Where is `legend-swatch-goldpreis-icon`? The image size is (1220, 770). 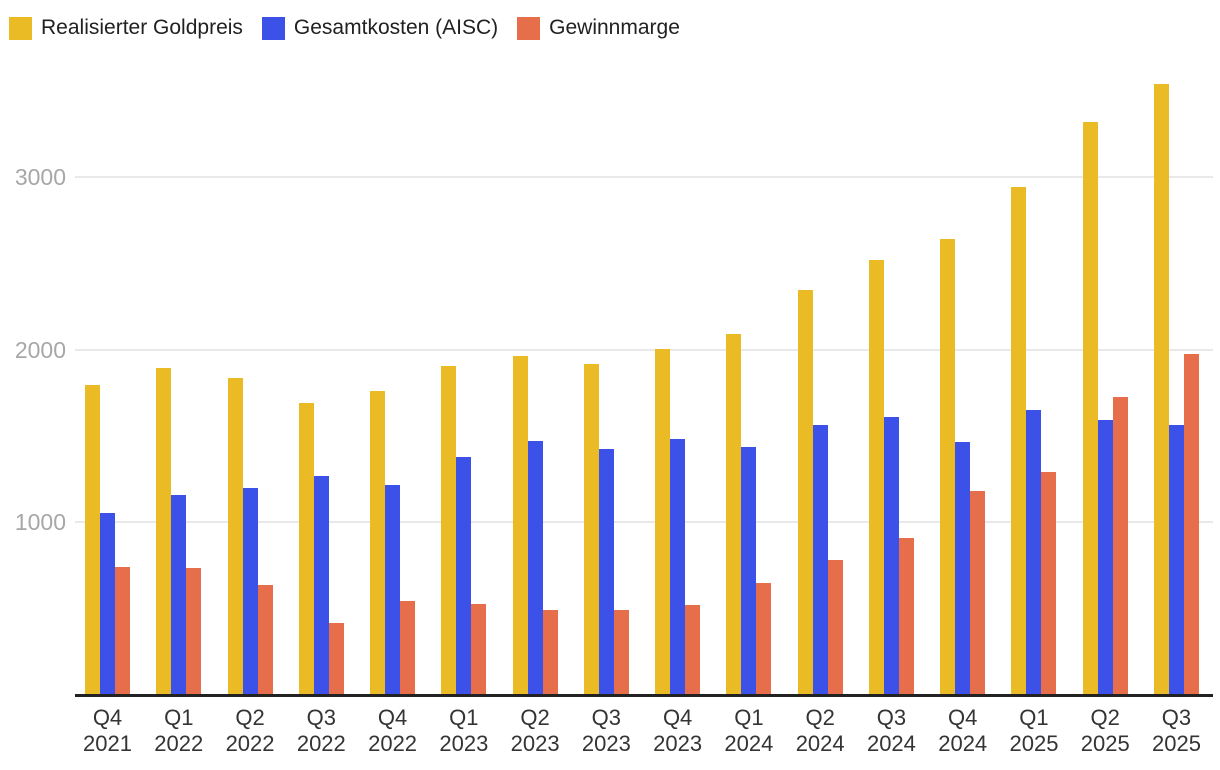 legend-swatch-goldpreis-icon is located at coordinates (20, 28).